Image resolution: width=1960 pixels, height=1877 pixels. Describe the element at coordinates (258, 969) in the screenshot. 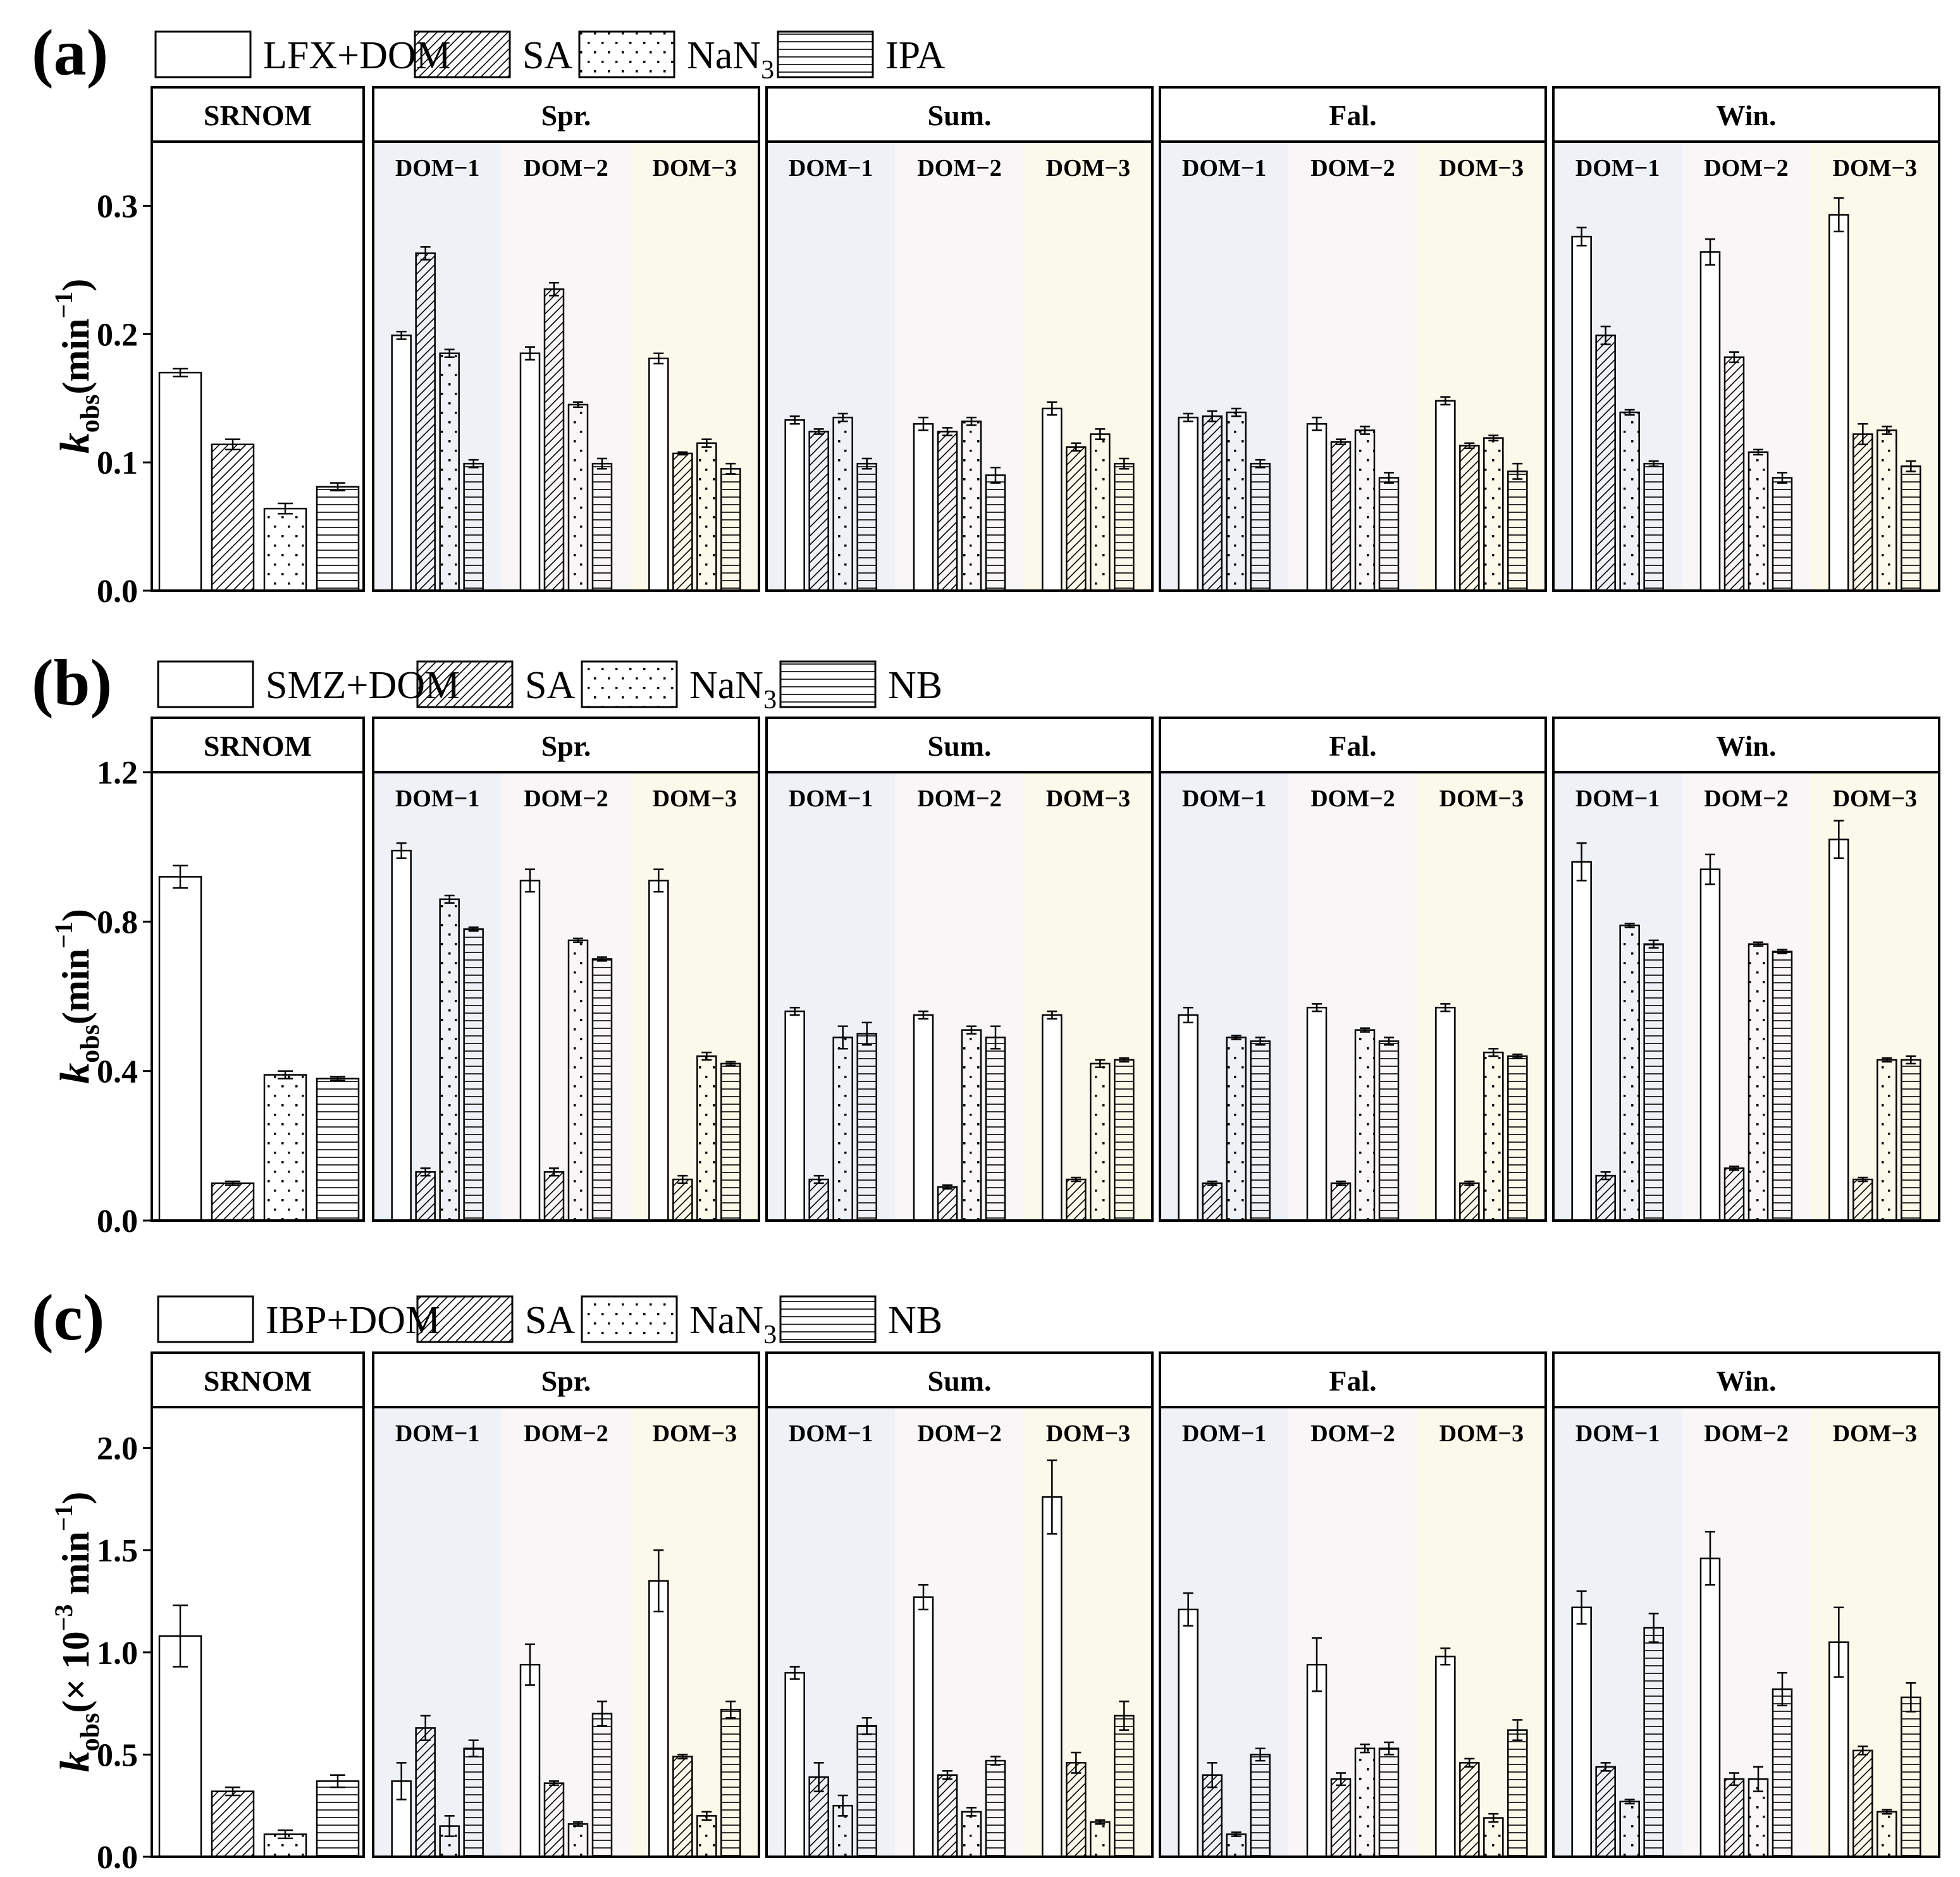

I see `facet-srnom: SRNOM` at that location.